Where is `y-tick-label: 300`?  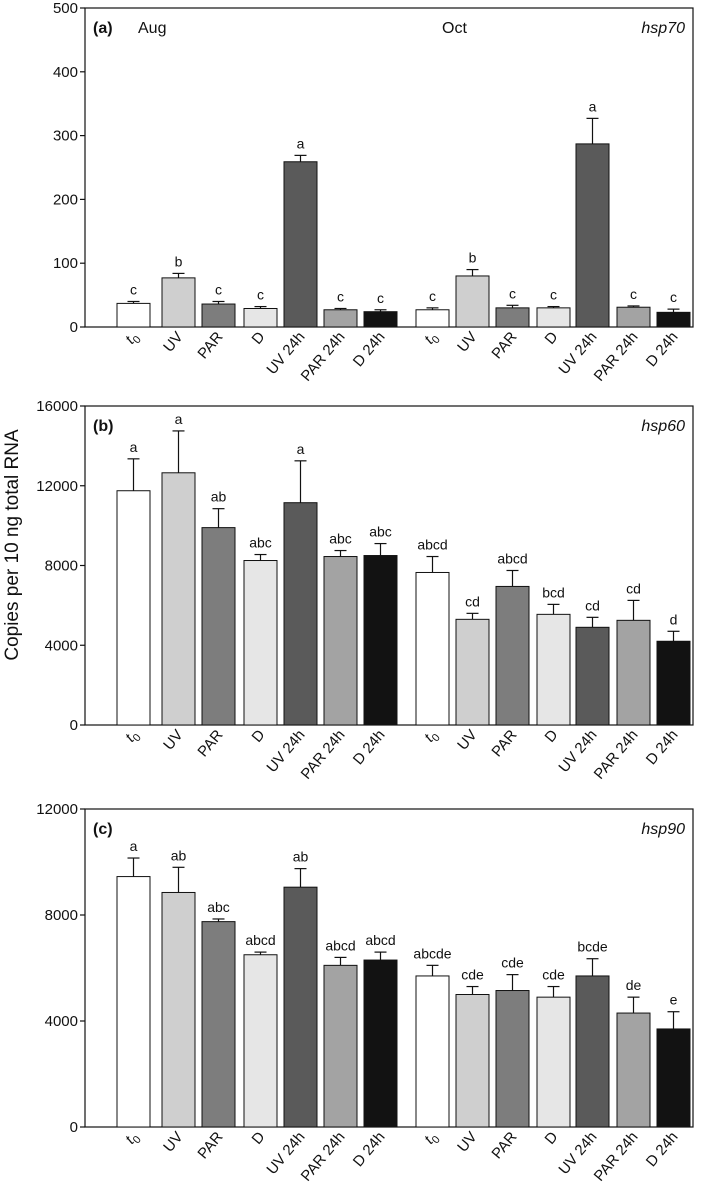 y-tick-label: 300 is located at coordinates (65, 136).